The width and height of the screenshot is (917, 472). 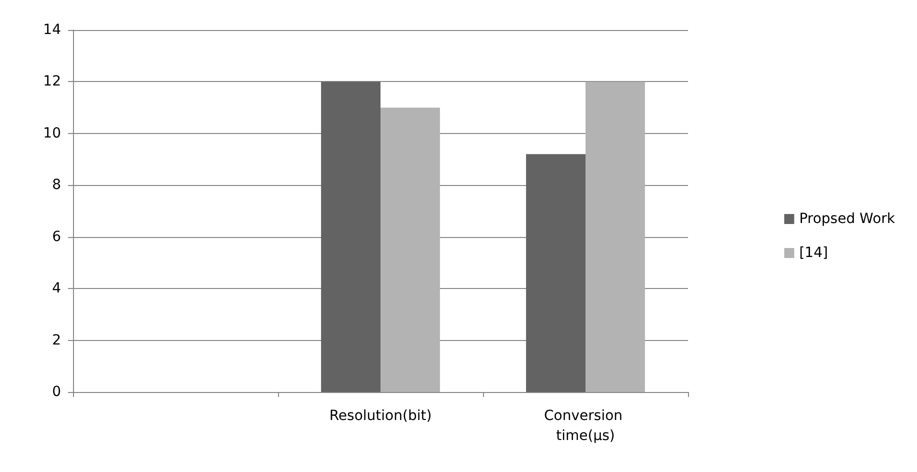 I want to click on y-tick-label: 10, so click(x=52, y=133).